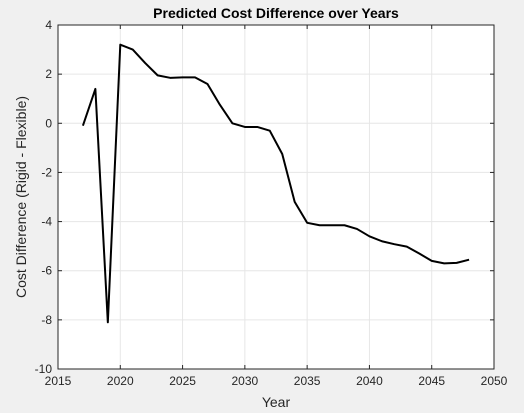  What do you see at coordinates (44, 369) in the screenshot?
I see `y-tick-label: -10` at bounding box center [44, 369].